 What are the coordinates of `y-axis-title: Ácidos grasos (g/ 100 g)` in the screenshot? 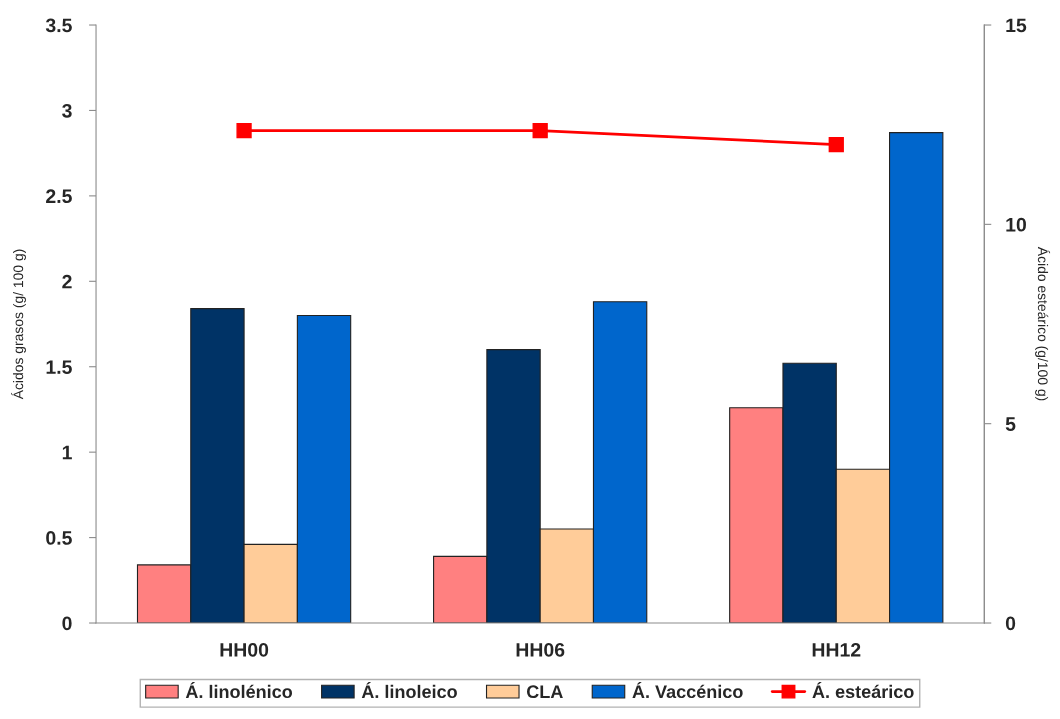 It's located at (18, 324).